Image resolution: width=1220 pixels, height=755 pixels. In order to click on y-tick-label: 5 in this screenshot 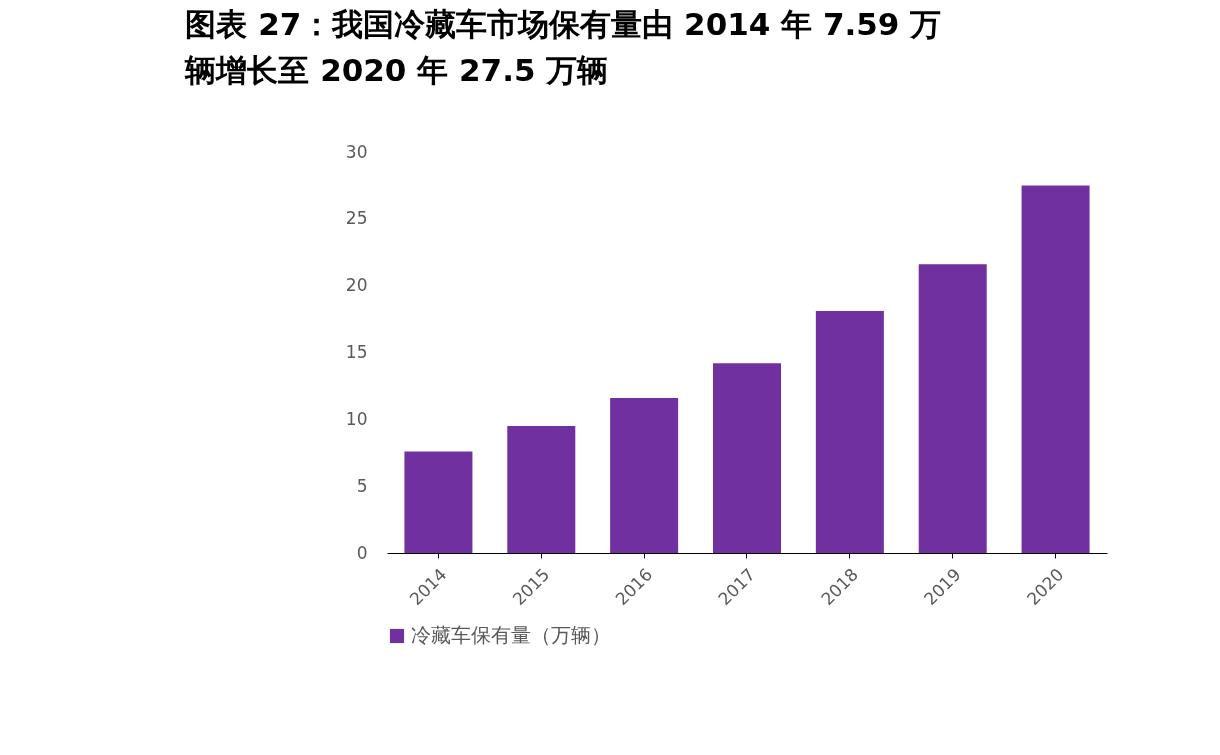, I will do `click(362, 485)`.